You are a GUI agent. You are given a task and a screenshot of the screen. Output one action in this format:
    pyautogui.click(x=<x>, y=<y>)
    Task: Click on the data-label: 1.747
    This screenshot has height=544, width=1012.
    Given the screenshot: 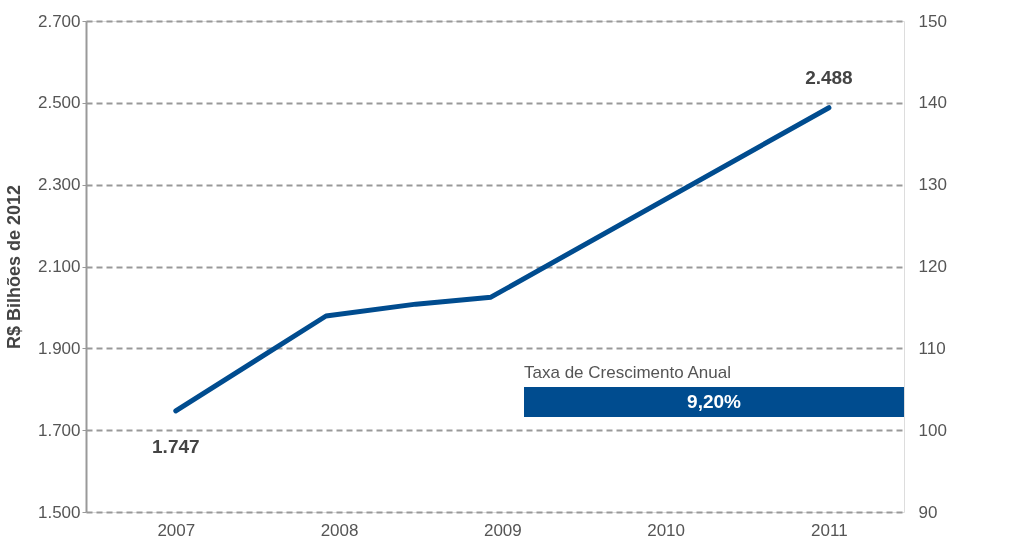 What is the action you would take?
    pyautogui.click(x=176, y=446)
    